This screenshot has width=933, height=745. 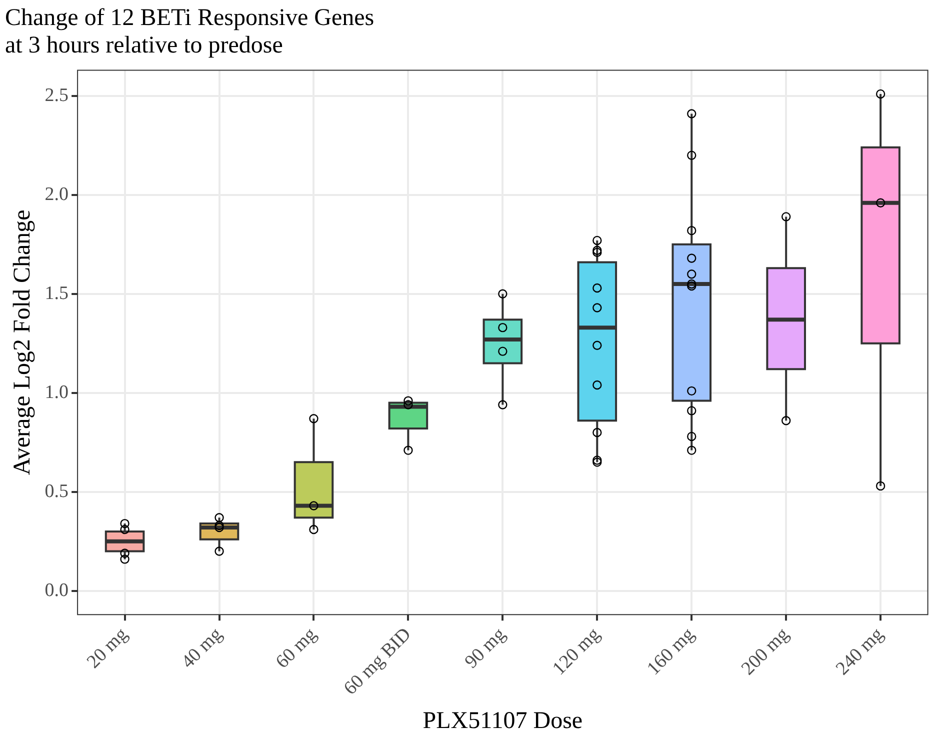 I want to click on y-tick-label: 1.0, so click(x=56, y=392).